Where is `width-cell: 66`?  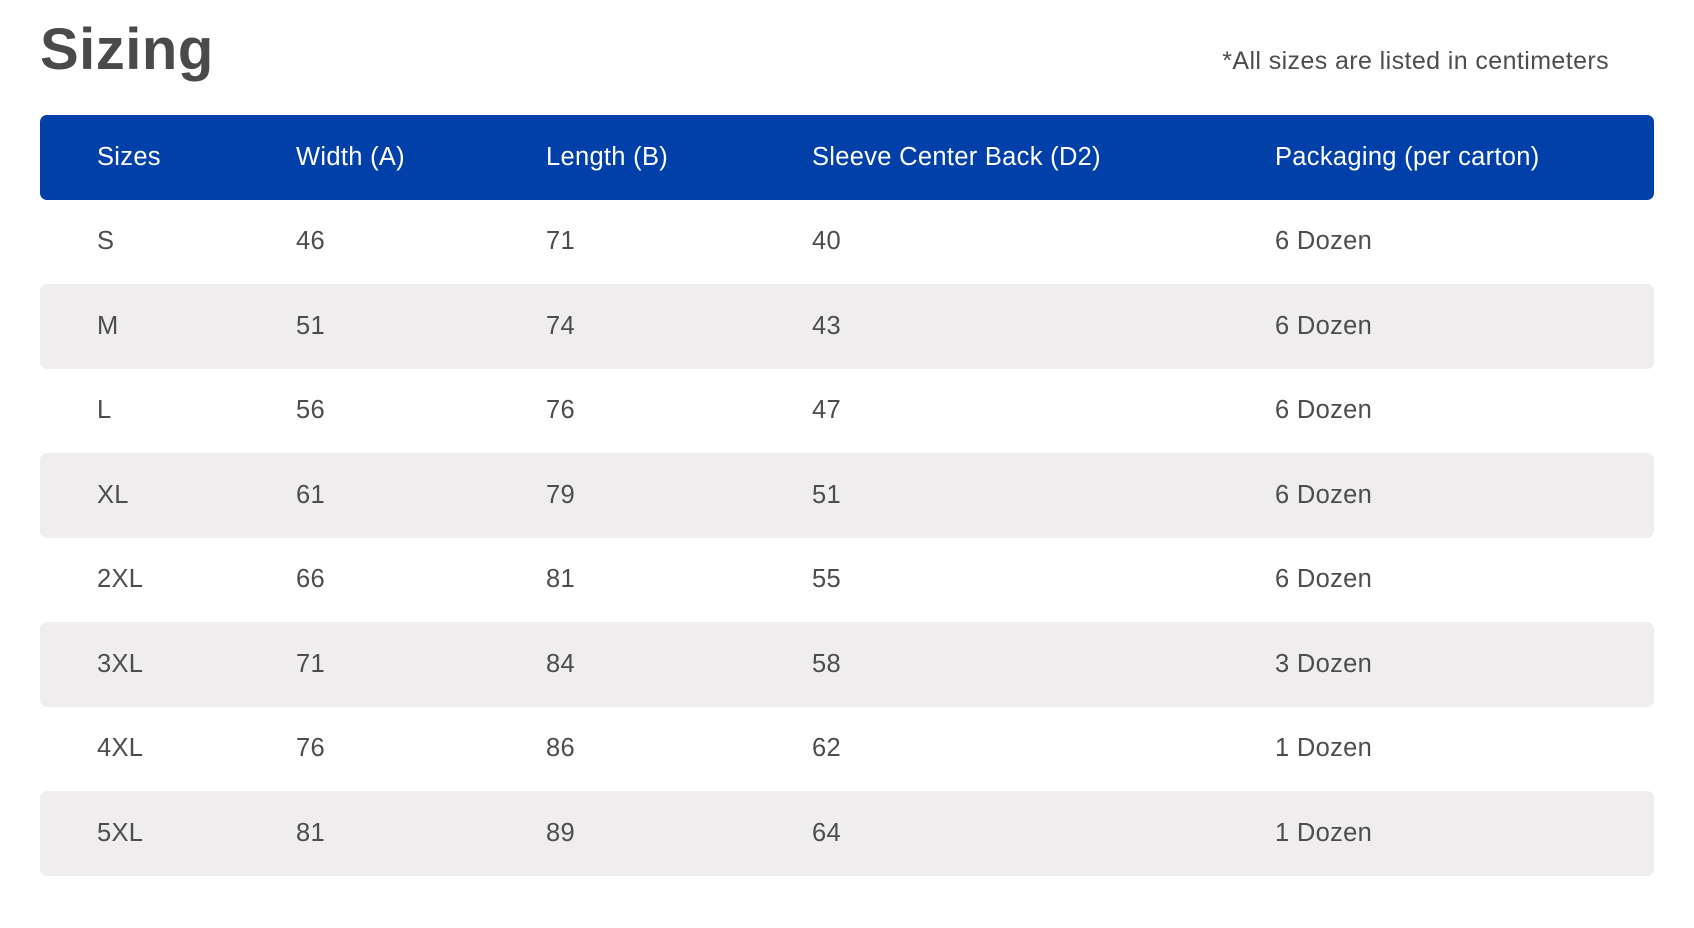 width-cell: 66 is located at coordinates (310, 579).